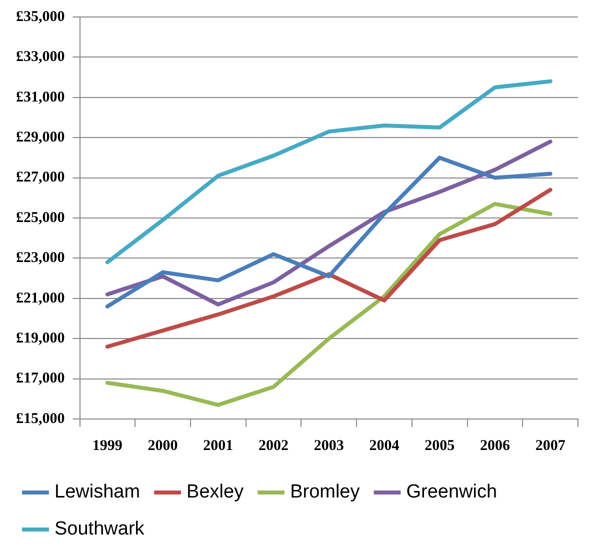 The image size is (592, 549). I want to click on x-tick-label: 2004, so click(384, 446).